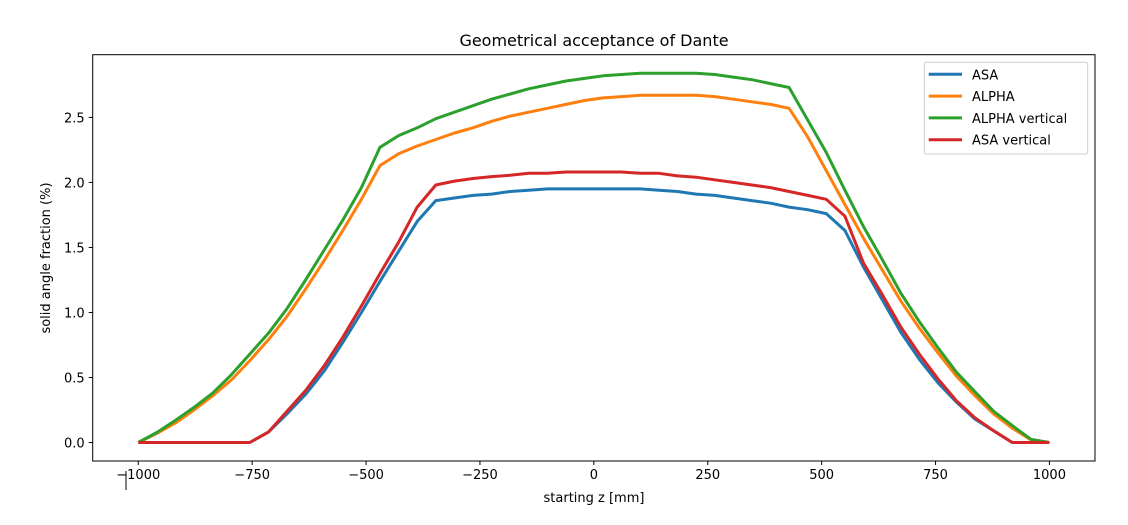  I want to click on legend-label: ASA, so click(985, 75).